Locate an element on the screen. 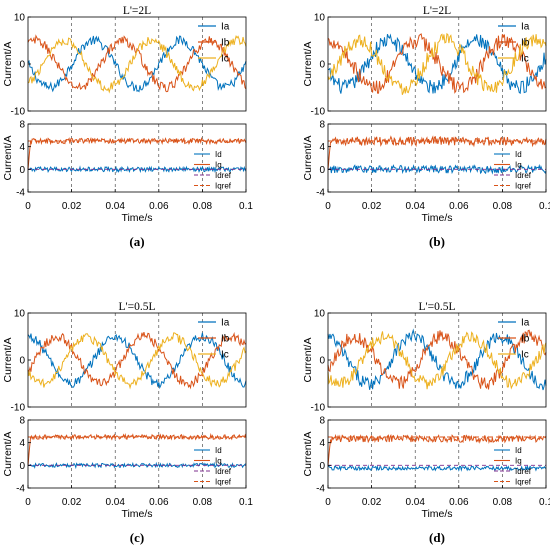 The width and height of the screenshot is (550, 552). top-plot-frame is located at coordinates (437, 360).